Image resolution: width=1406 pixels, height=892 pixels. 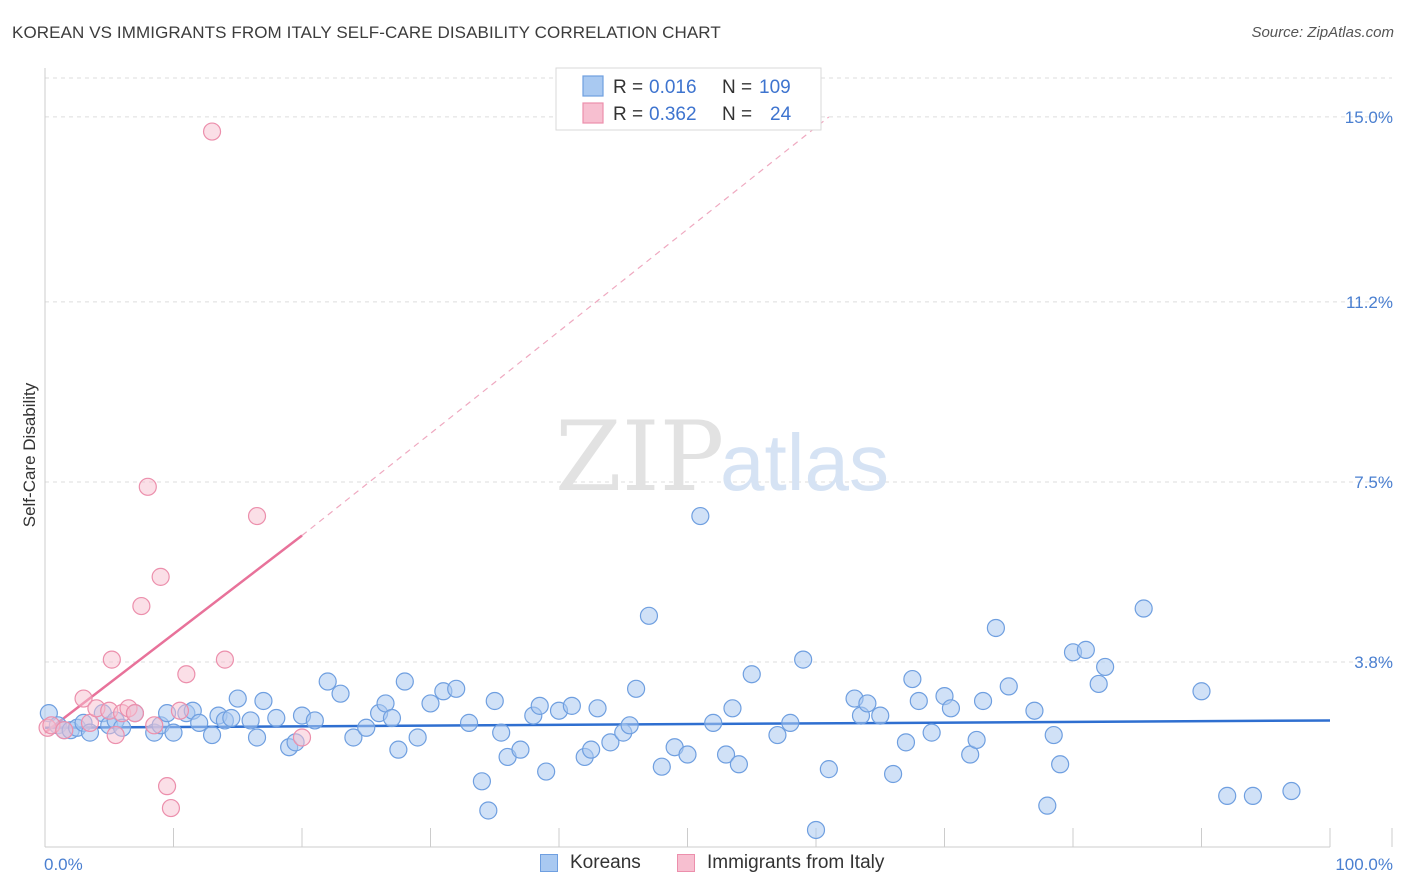 I want to click on legend-box: R = 0.016 N = 109 R = 0.362 N = 24, so click(x=688, y=99).